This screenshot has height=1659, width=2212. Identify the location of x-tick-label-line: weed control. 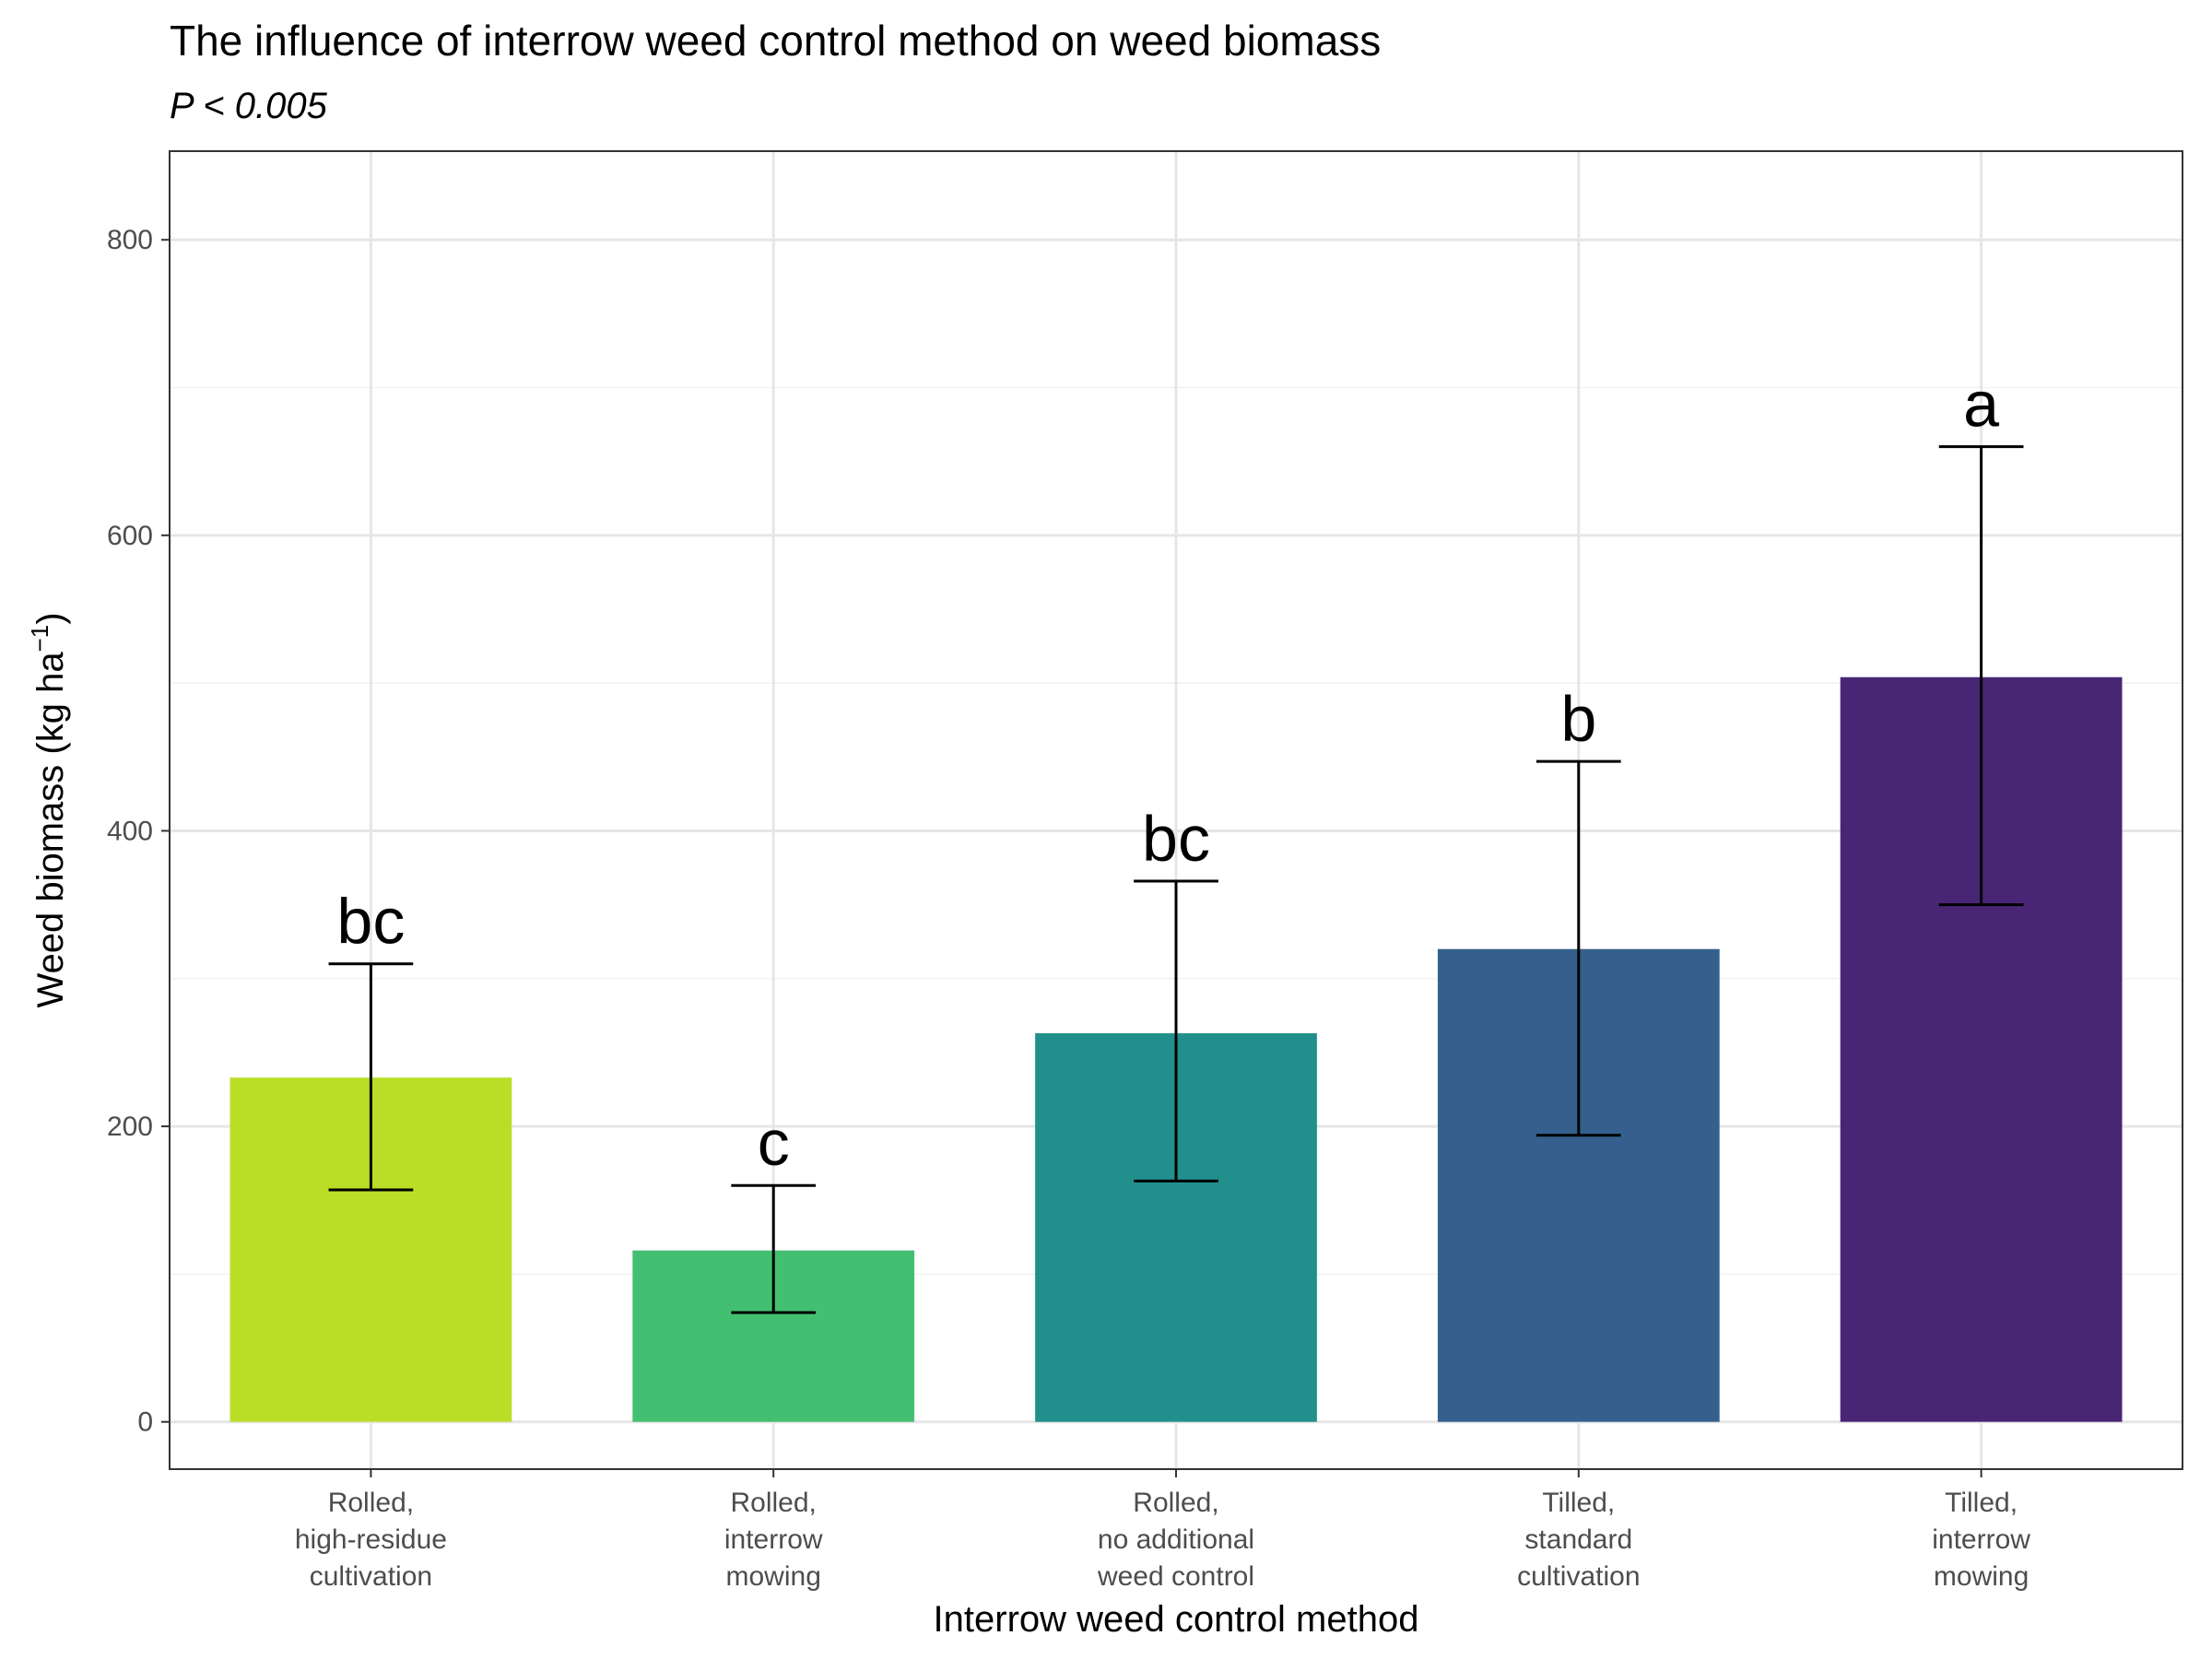
(1175, 1576).